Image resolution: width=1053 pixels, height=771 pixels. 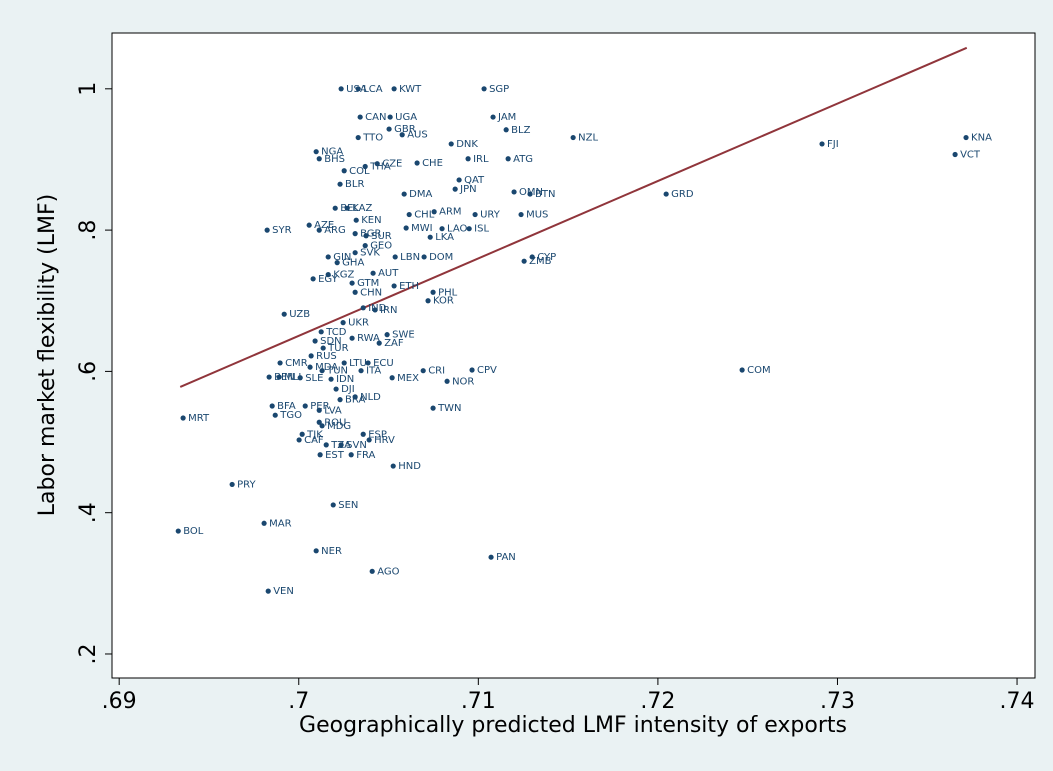 What do you see at coordinates (394, 343) in the screenshot?
I see `point-label: ZAF` at bounding box center [394, 343].